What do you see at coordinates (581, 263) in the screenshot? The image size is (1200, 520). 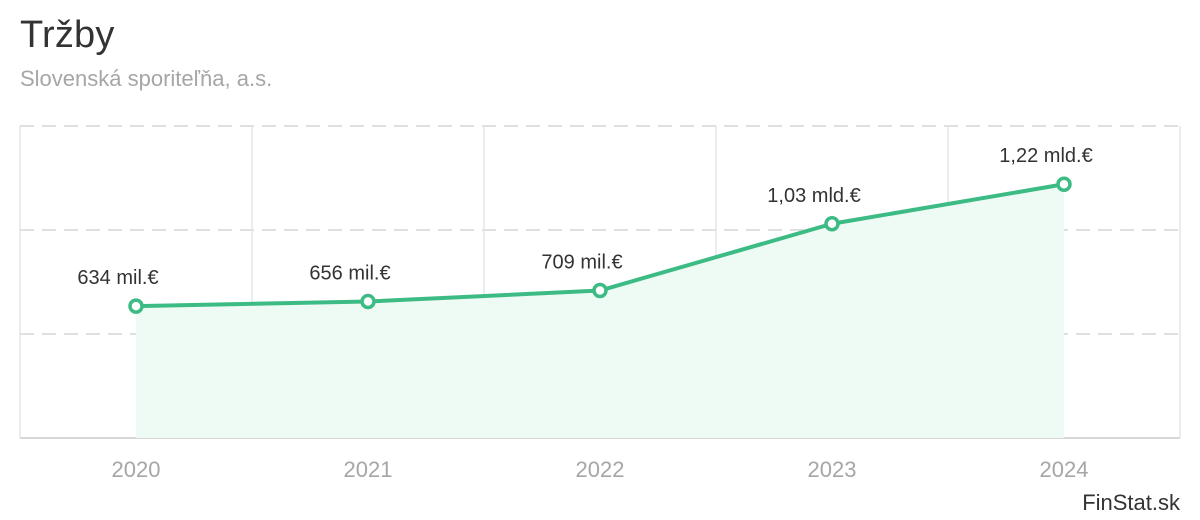 I see `data-label-2022: 709 mil.€` at bounding box center [581, 263].